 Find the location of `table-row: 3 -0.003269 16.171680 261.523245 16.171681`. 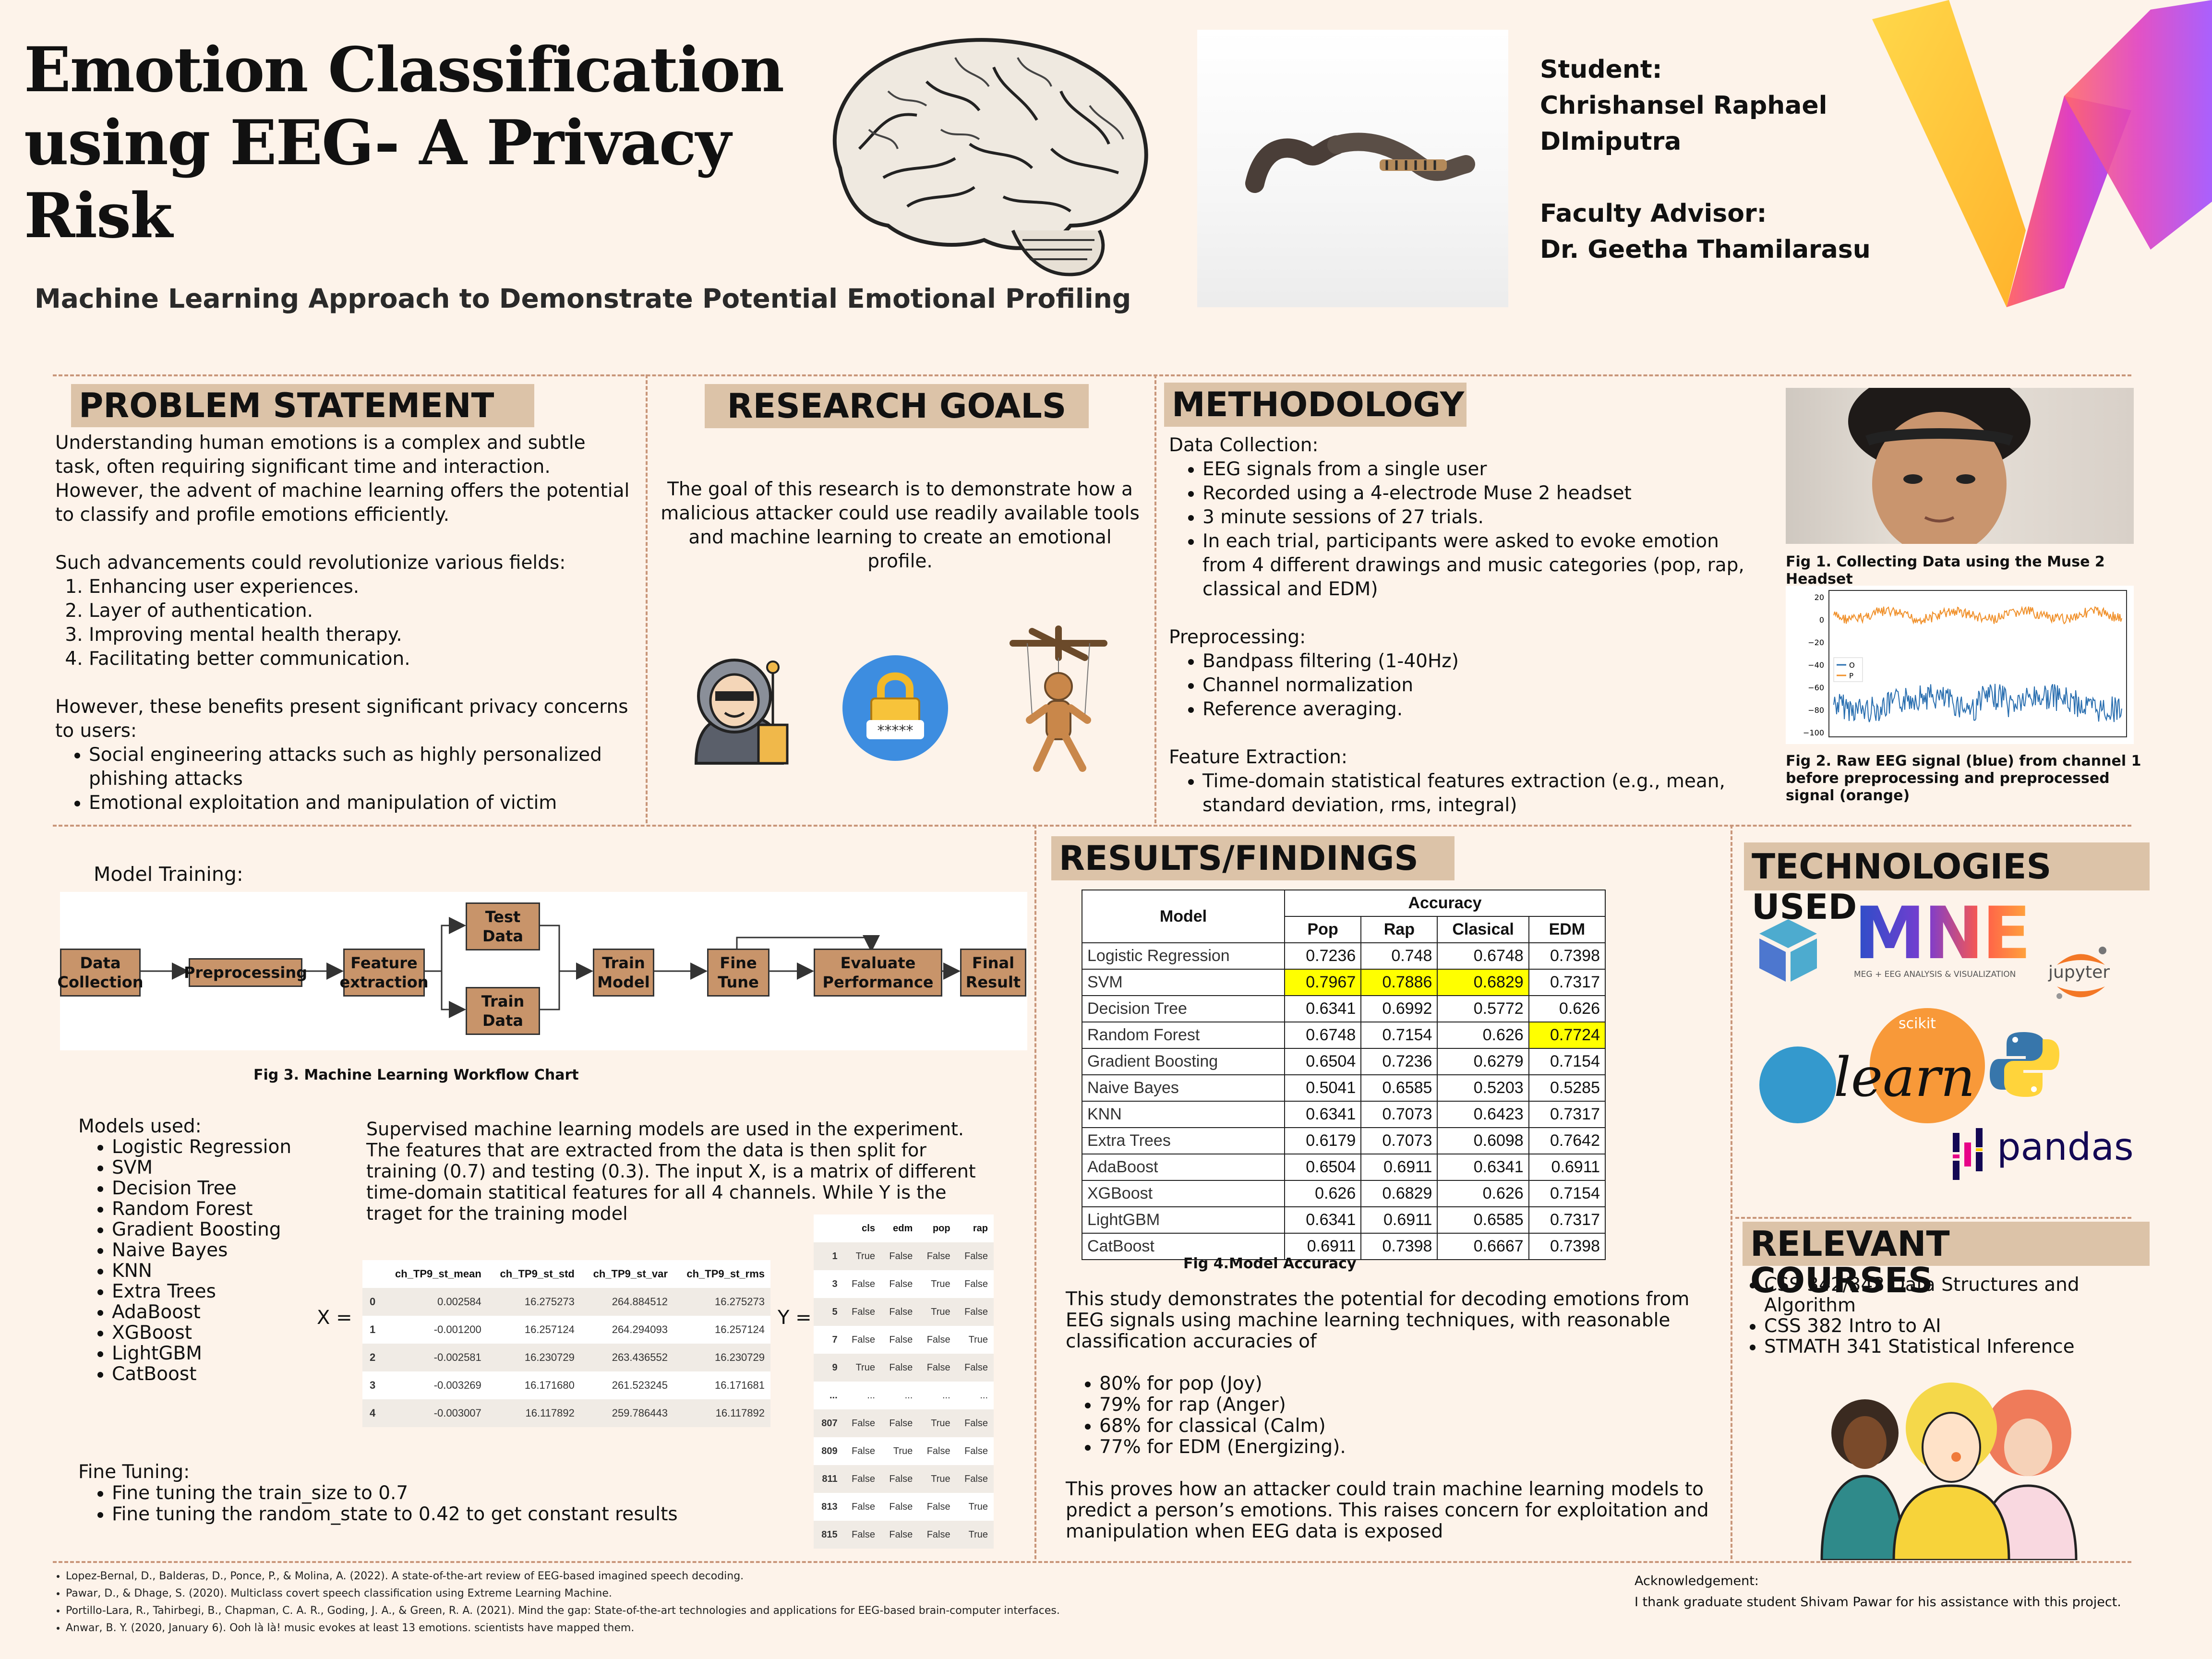

table-row: 3 -0.003269 16.171680 261.523245 16.171681 is located at coordinates (566, 1385).